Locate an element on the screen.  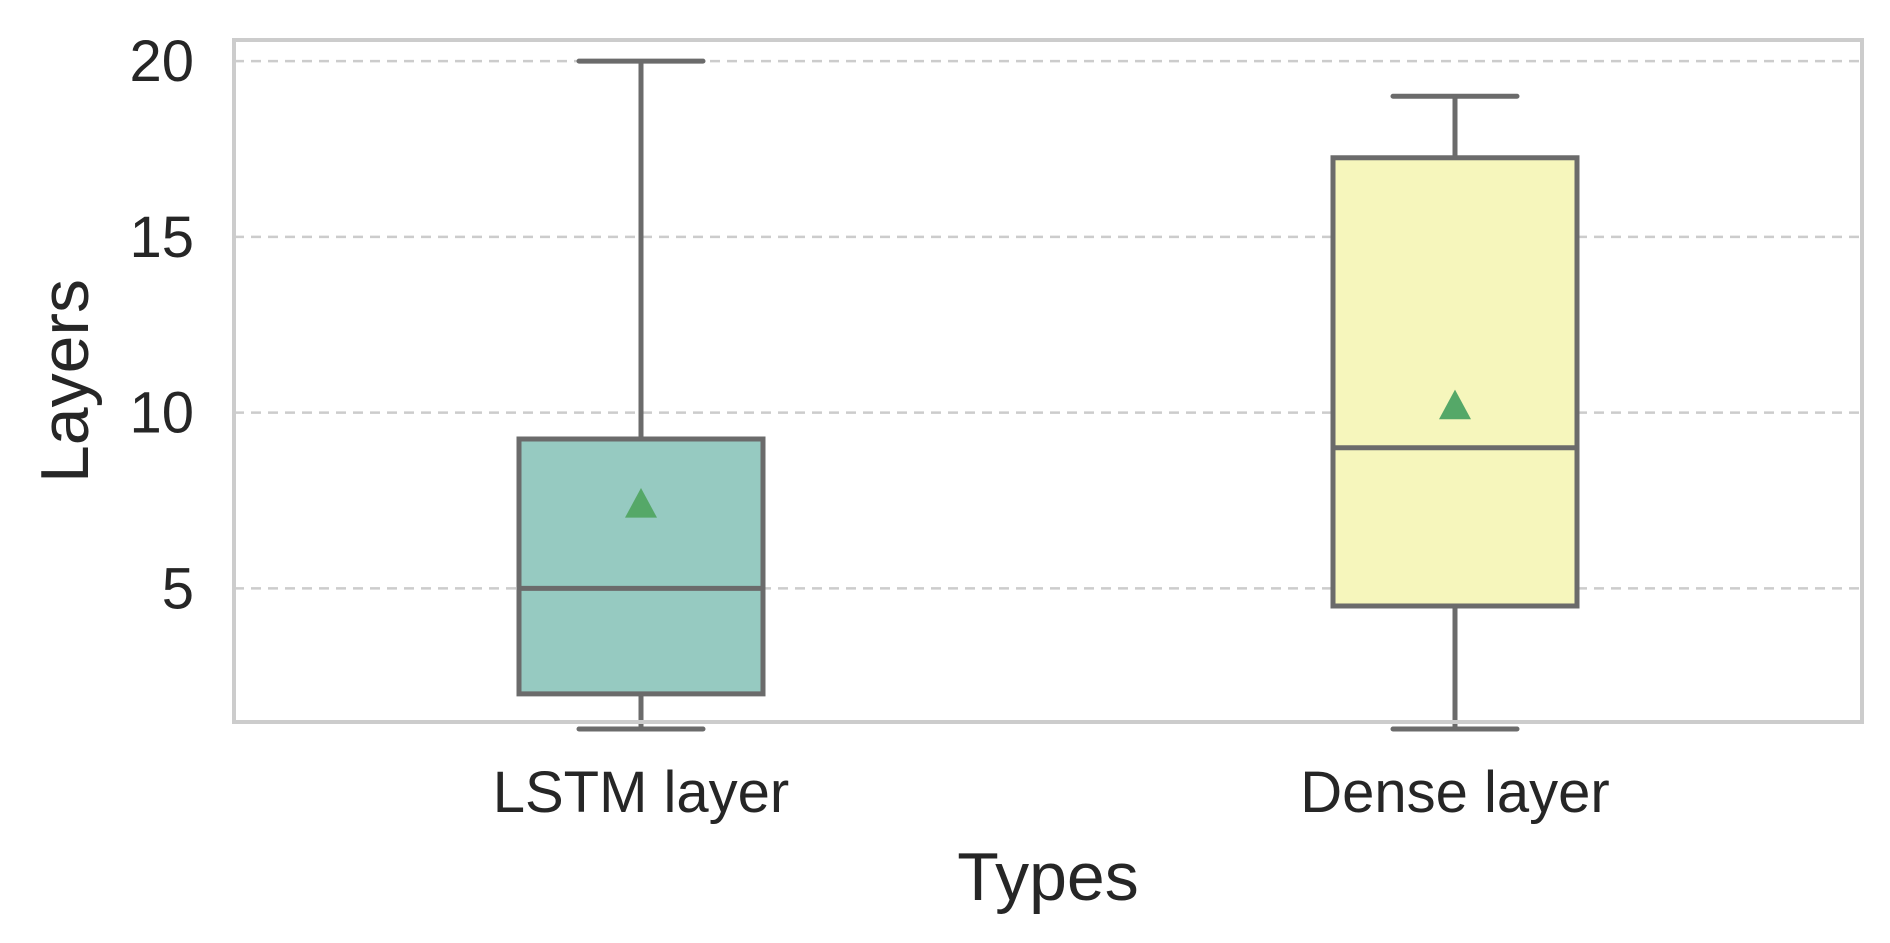
y-tick-label: 5 is located at coordinates (178, 588).